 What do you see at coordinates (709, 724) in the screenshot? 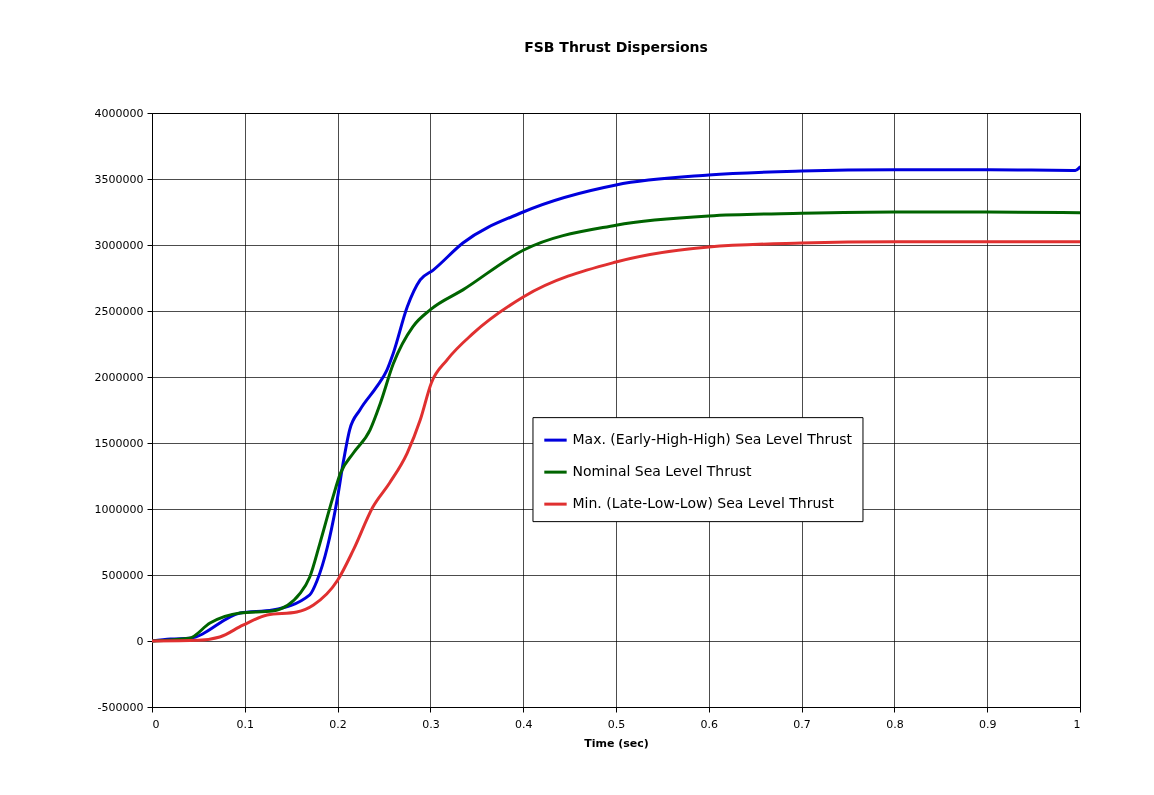
I see `x-tick-label: 0.6` at bounding box center [709, 724].